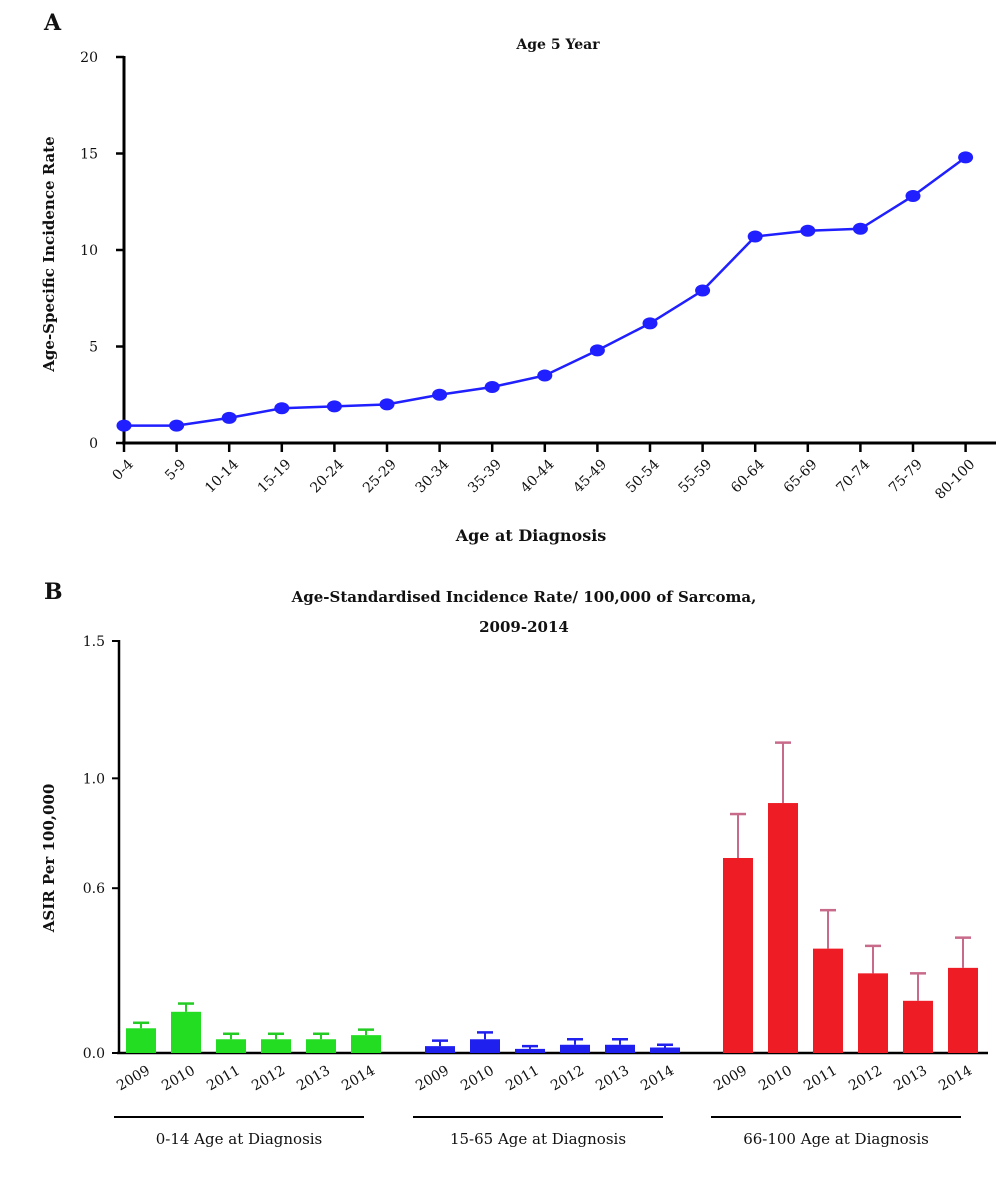 The height and width of the screenshot is (1196, 1000). What do you see at coordinates (93, 348) in the screenshot?
I see `y-tick-label: 5` at bounding box center [93, 348].